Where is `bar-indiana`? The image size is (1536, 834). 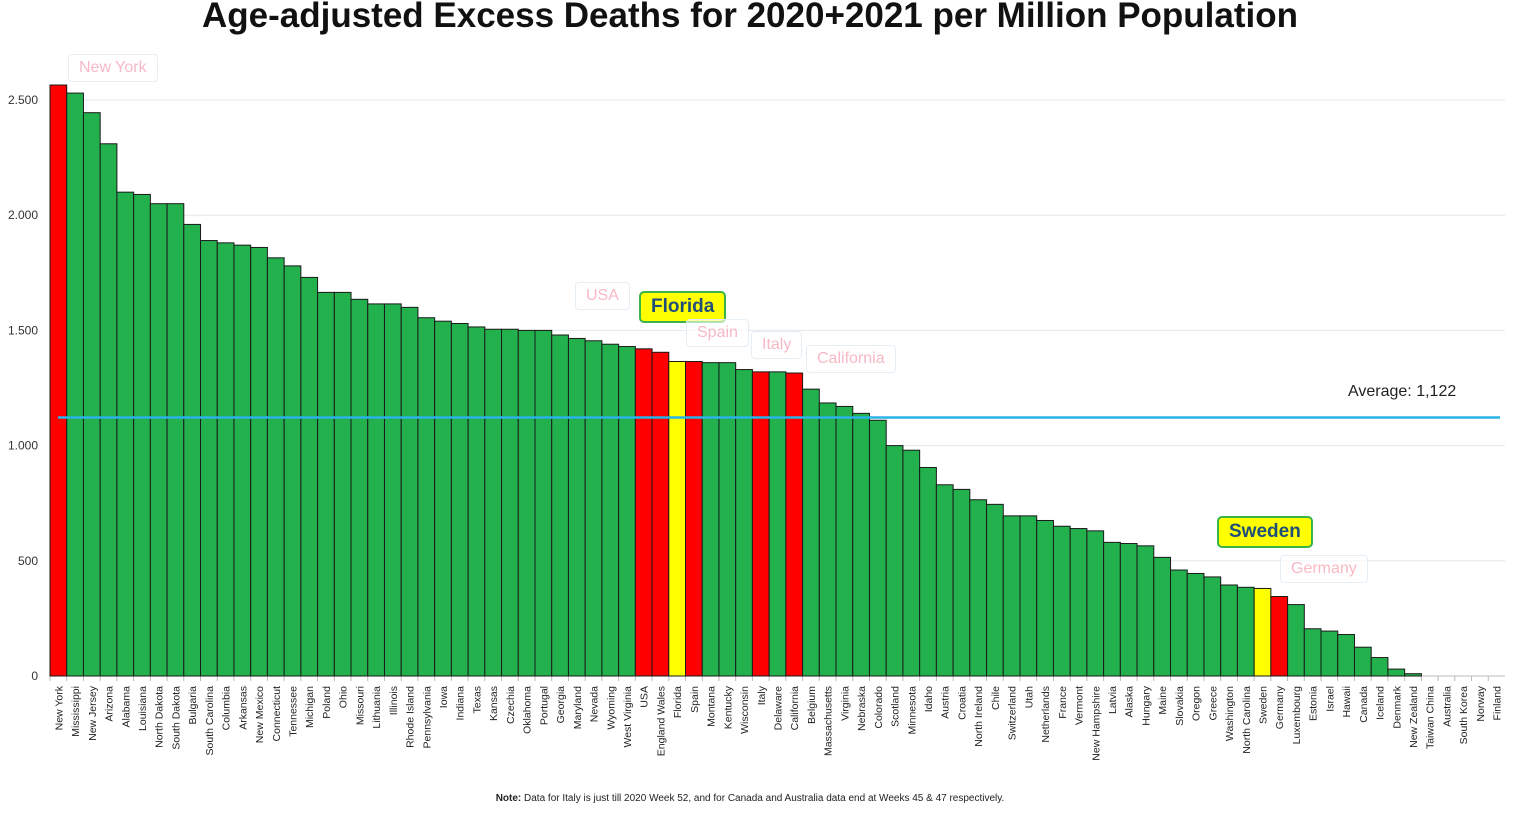 bar-indiana is located at coordinates (459, 499).